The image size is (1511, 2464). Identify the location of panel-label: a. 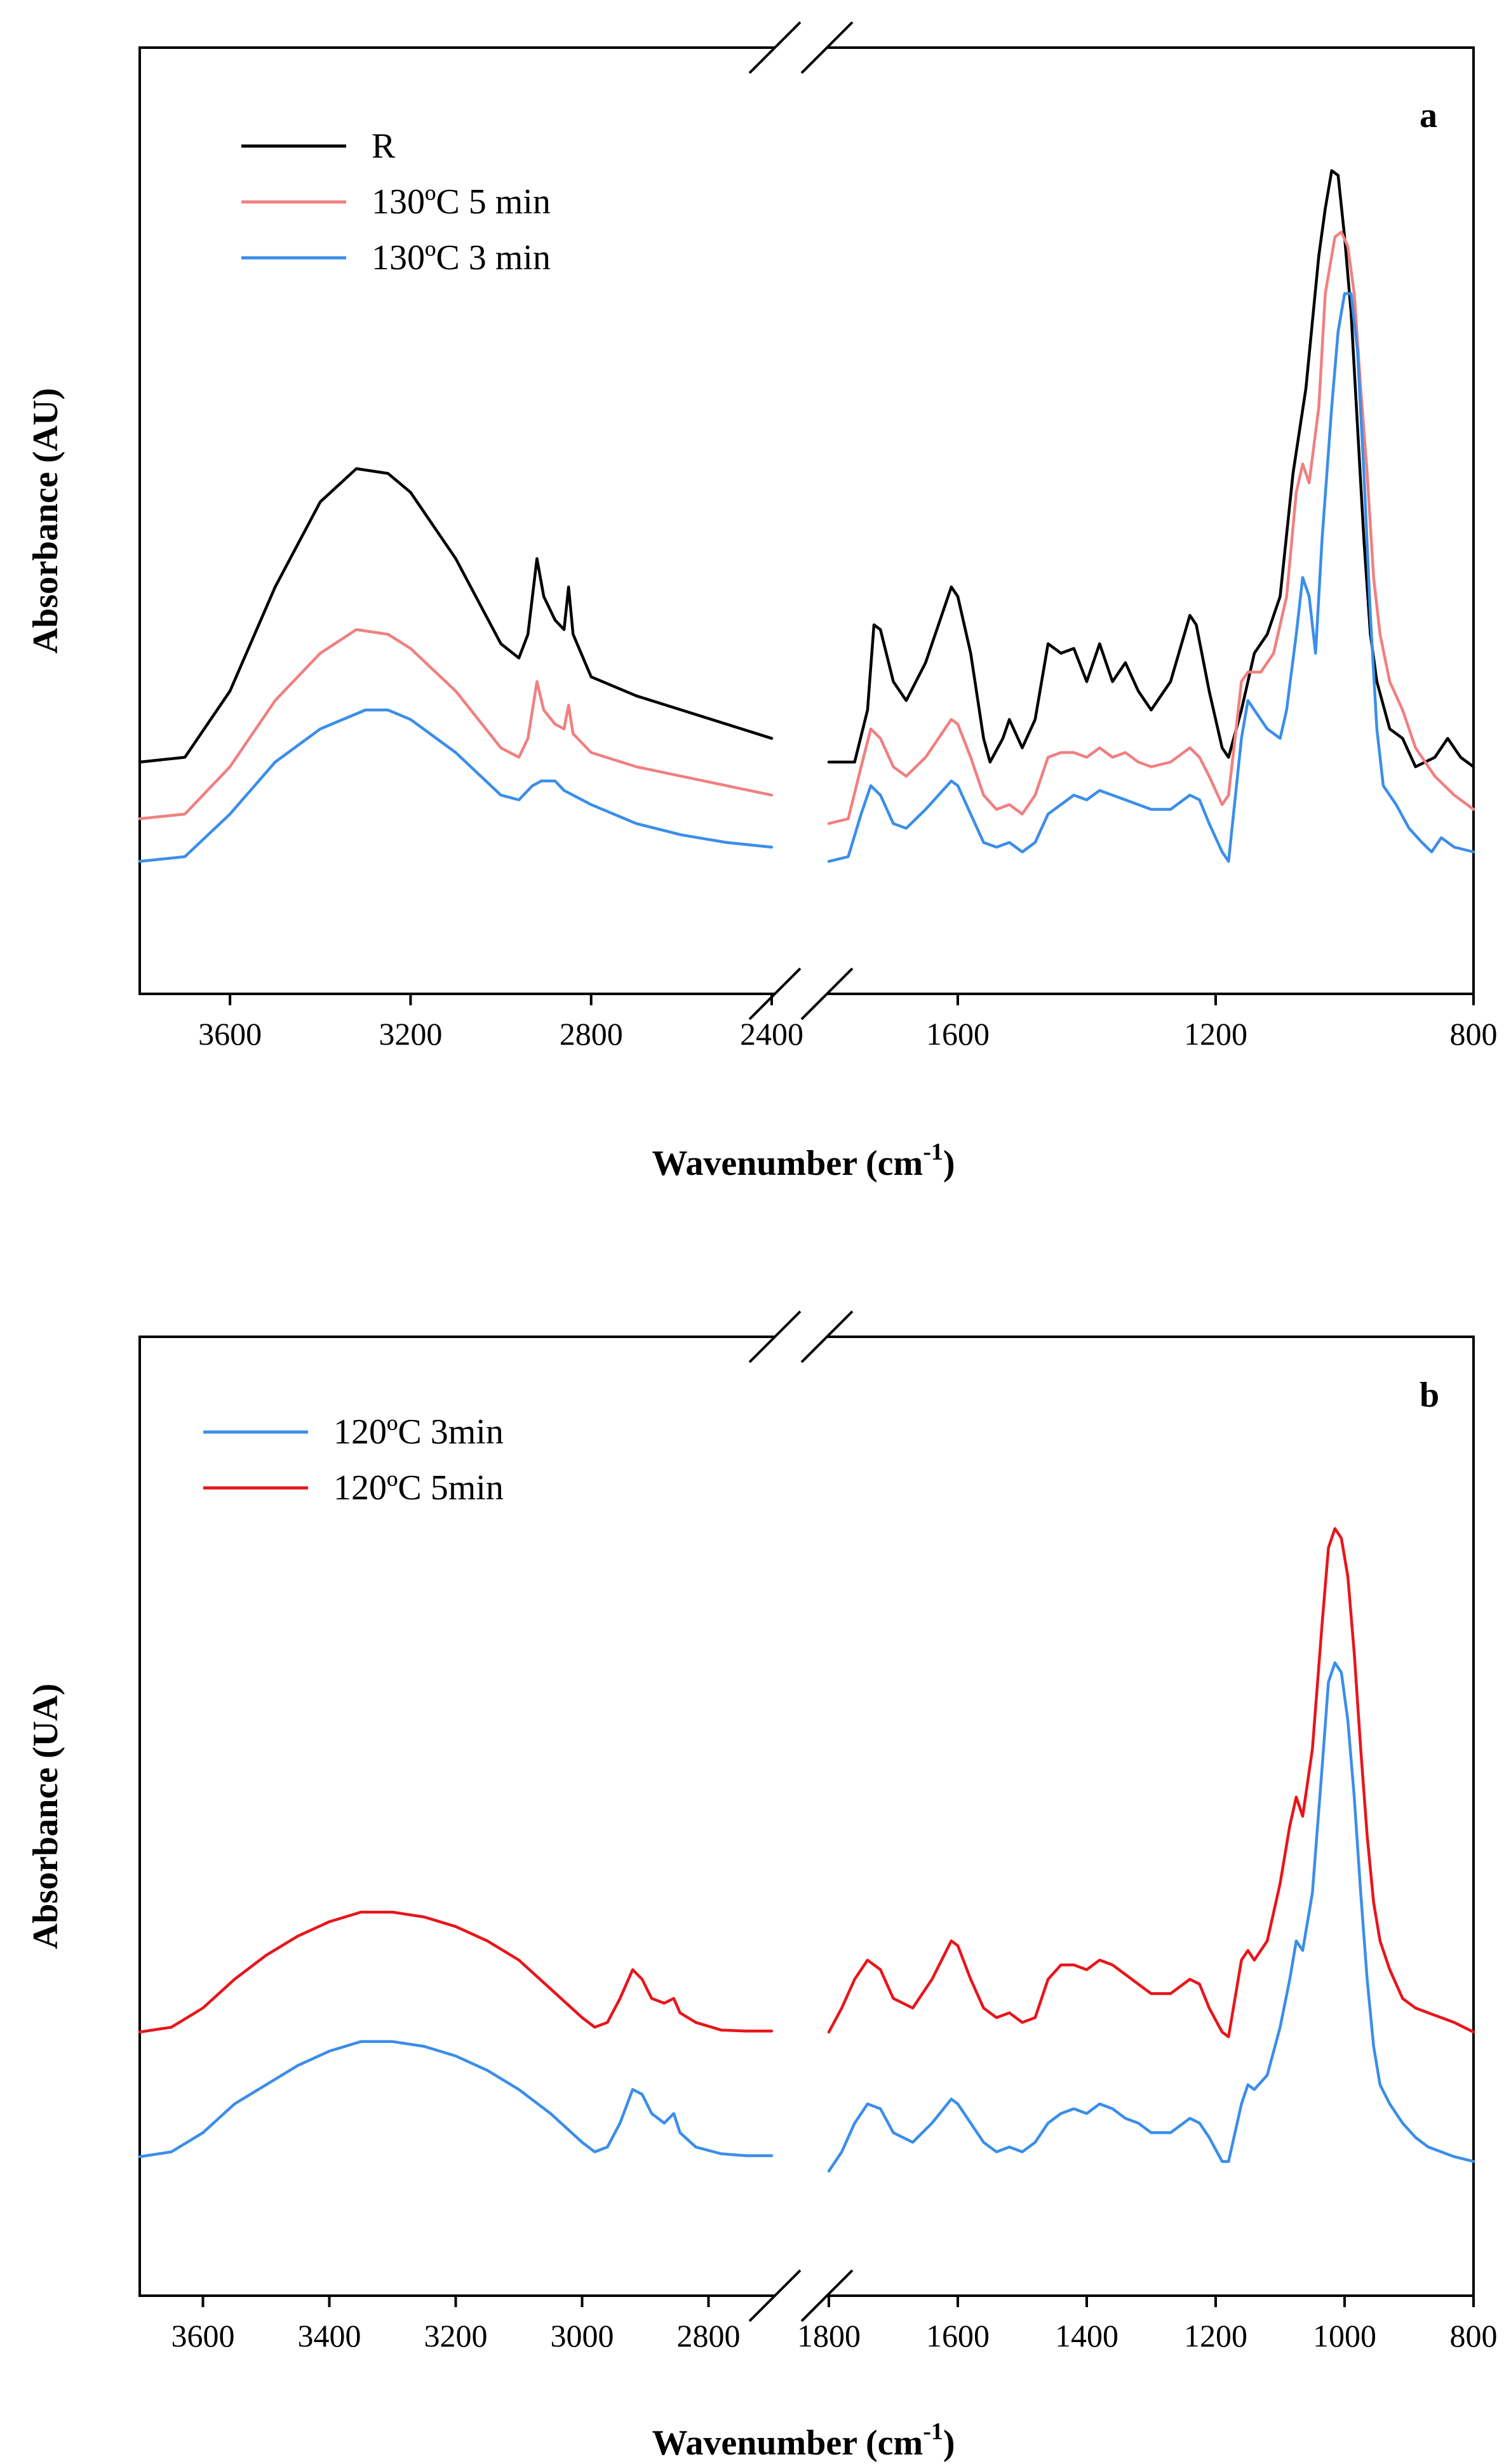
(1428, 115).